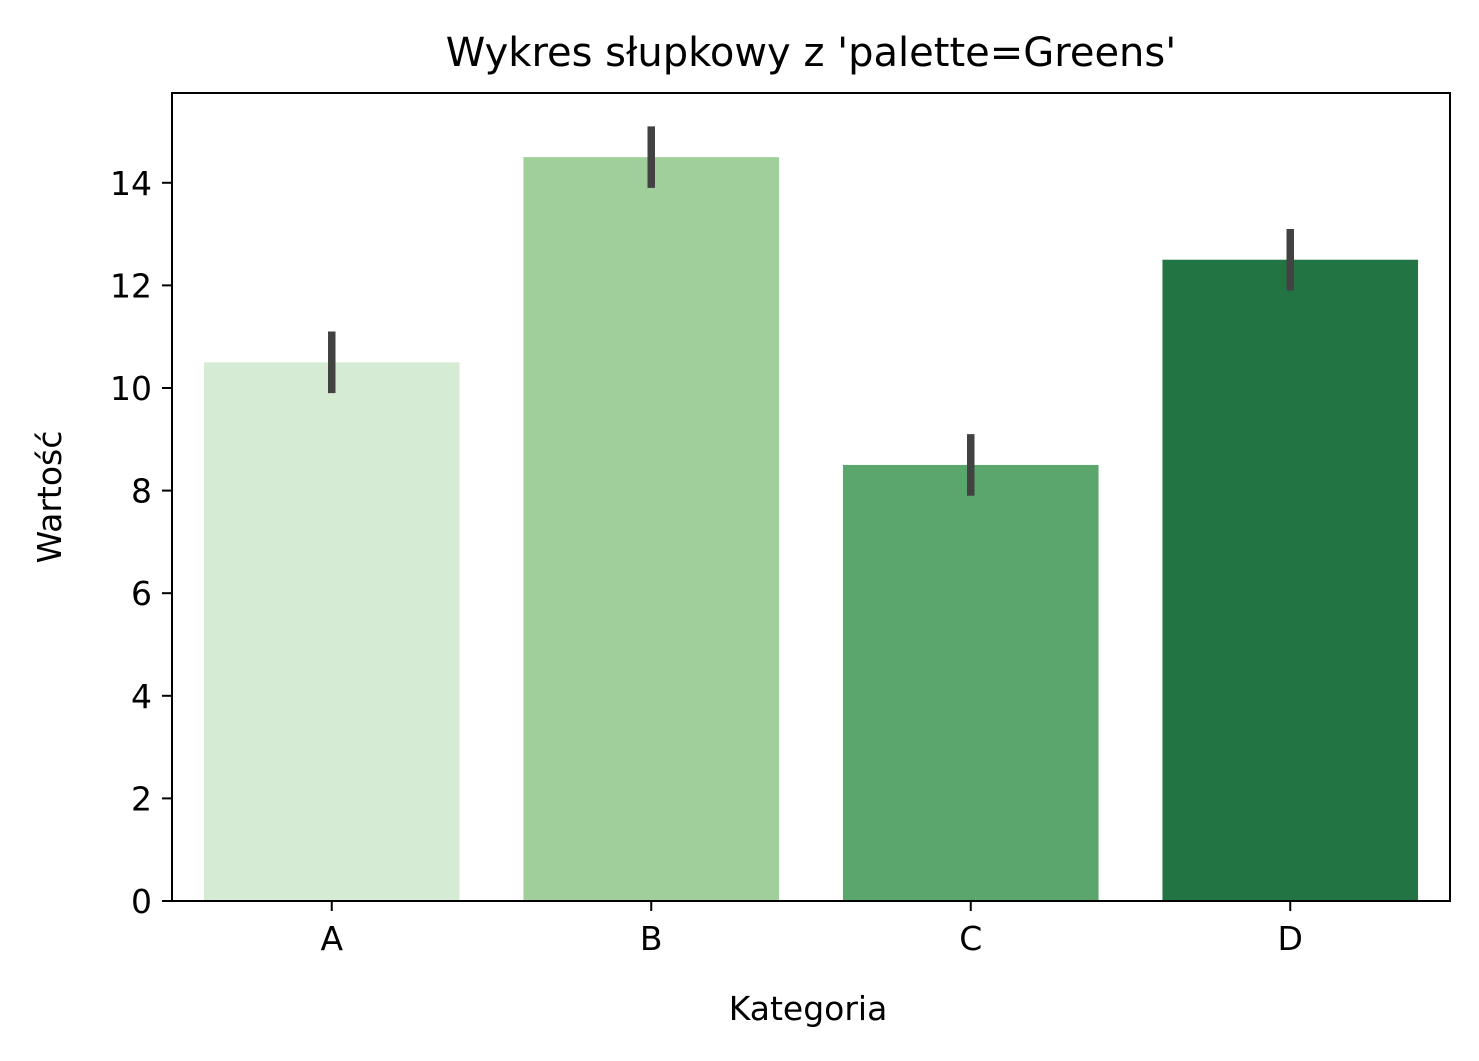  Describe the element at coordinates (331, 631) in the screenshot. I see `bar-a` at that location.